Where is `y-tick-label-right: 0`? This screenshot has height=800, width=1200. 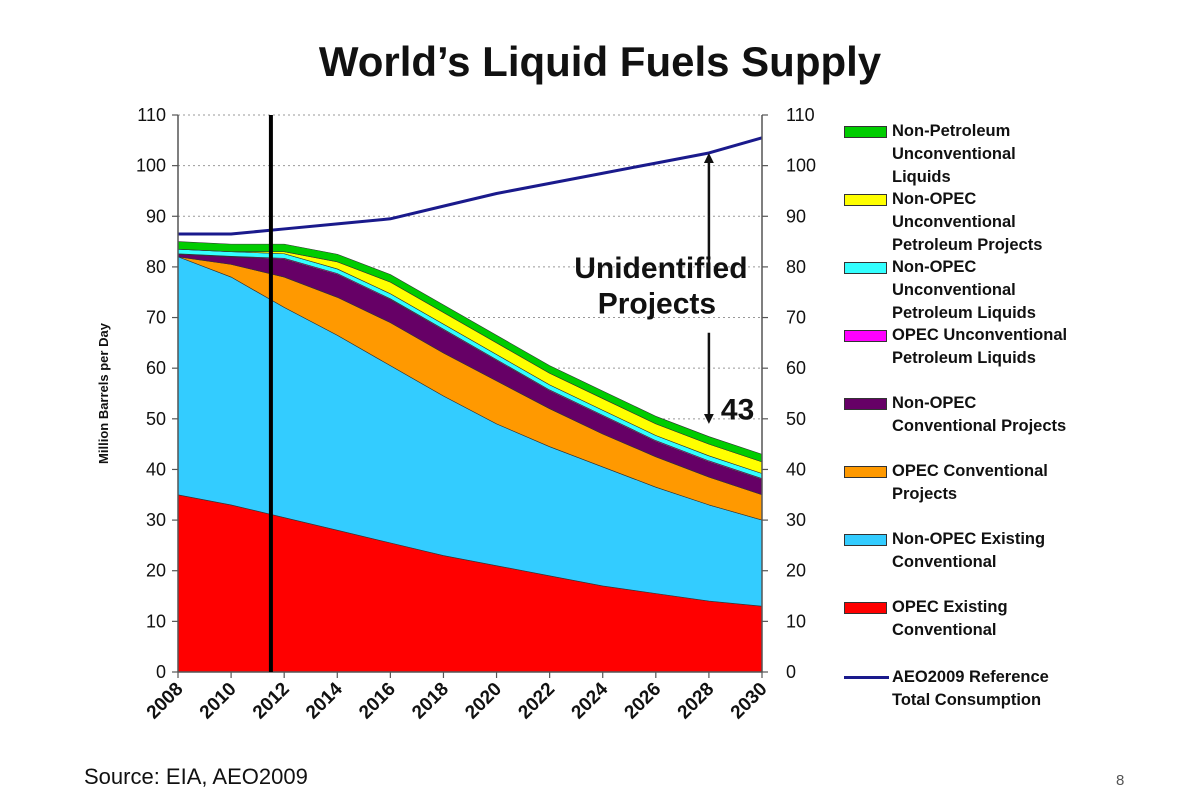 y-tick-label-right: 0 is located at coordinates (791, 672).